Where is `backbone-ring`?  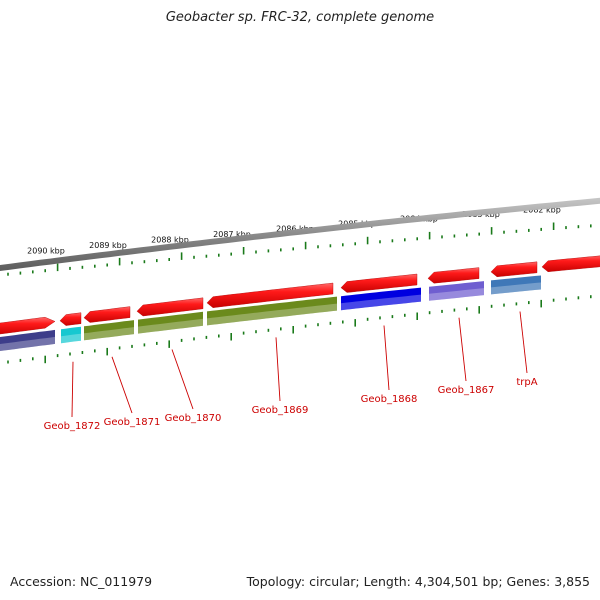 backbone-ring is located at coordinates (300, 234).